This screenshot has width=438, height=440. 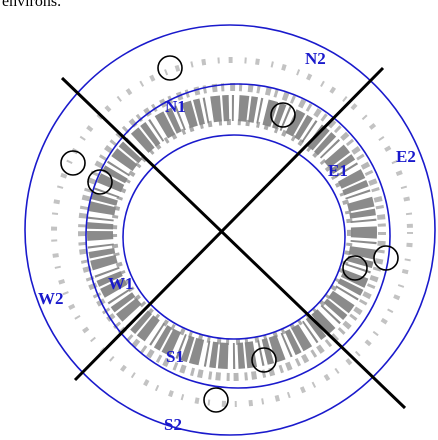 What do you see at coordinates (31, 5) in the screenshot?
I see `caption-fragment: environs.` at bounding box center [31, 5].